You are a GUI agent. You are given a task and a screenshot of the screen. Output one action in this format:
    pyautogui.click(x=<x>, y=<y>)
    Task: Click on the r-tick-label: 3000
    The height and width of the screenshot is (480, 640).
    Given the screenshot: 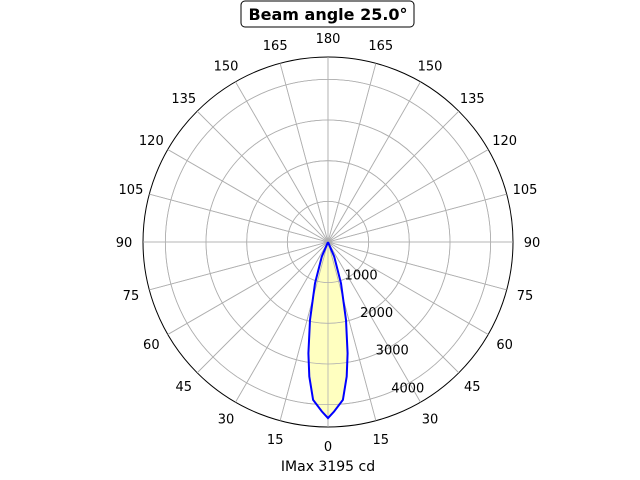 What is the action you would take?
    pyautogui.click(x=392, y=351)
    